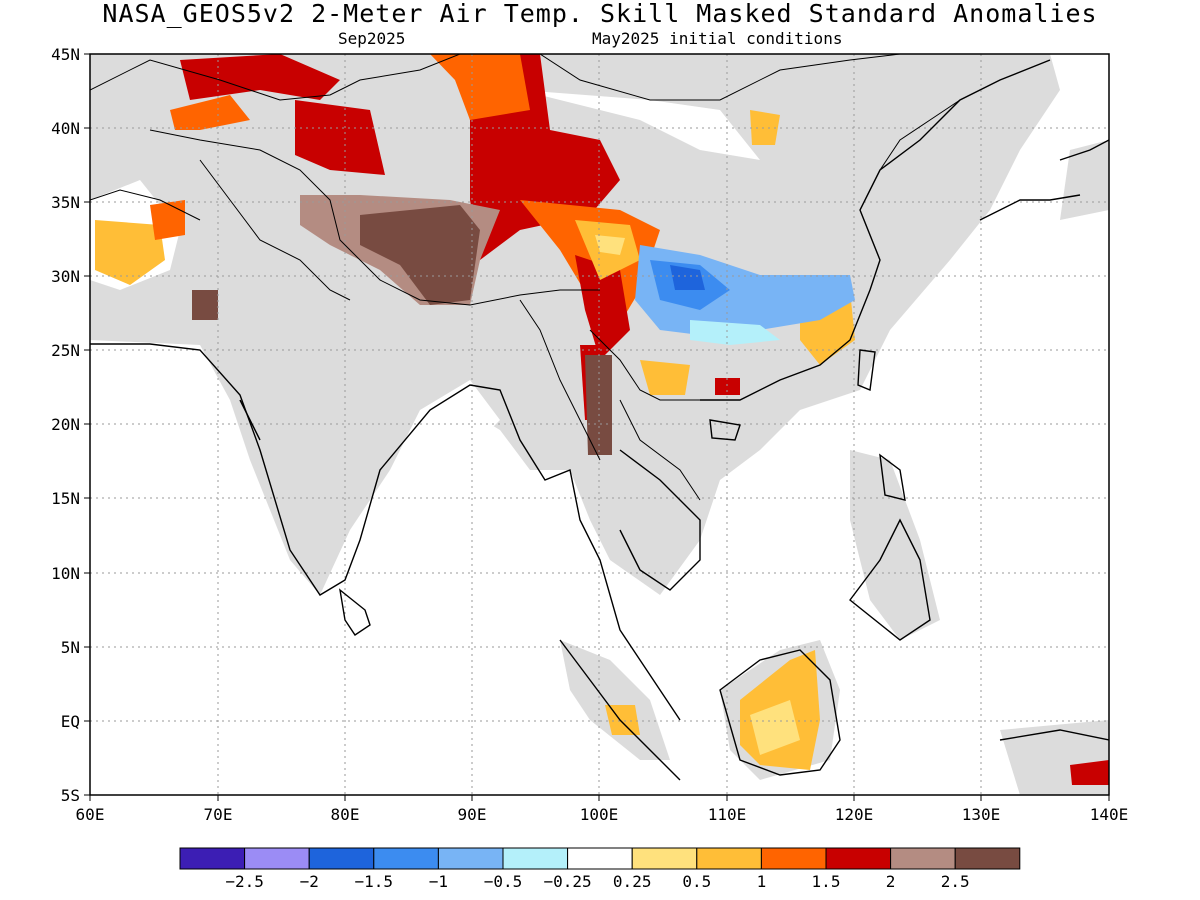 The height and width of the screenshot is (900, 1200). Describe the element at coordinates (568, 881) in the screenshot. I see `colorbar-label: −0.25` at that location.